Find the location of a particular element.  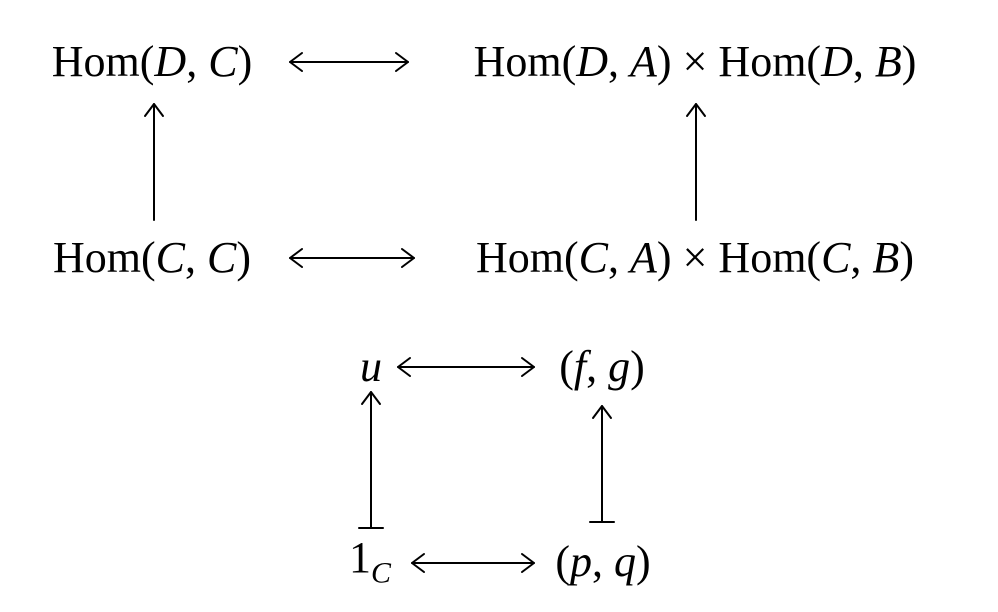

mapsto-arrow-left is located at coordinates (371, 460).